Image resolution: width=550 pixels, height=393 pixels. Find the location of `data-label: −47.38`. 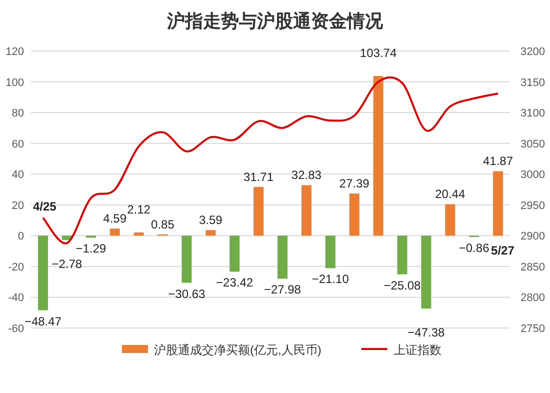

data-label: −47.38 is located at coordinates (427, 333).